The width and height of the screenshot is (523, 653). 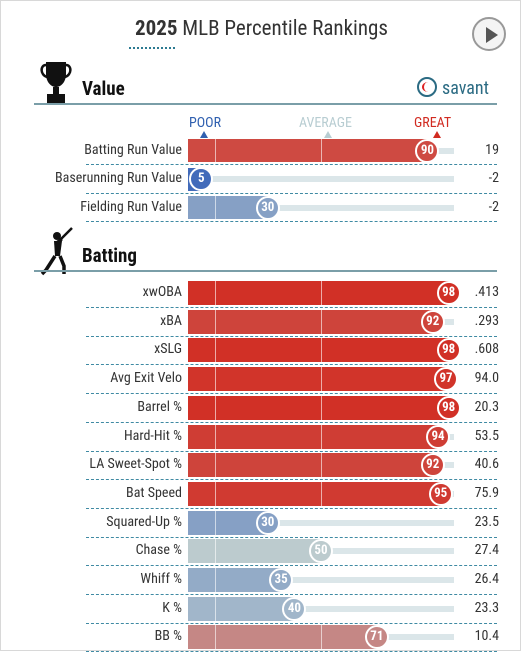 What do you see at coordinates (204, 134) in the screenshot?
I see `scale-poor-arrow` at bounding box center [204, 134].